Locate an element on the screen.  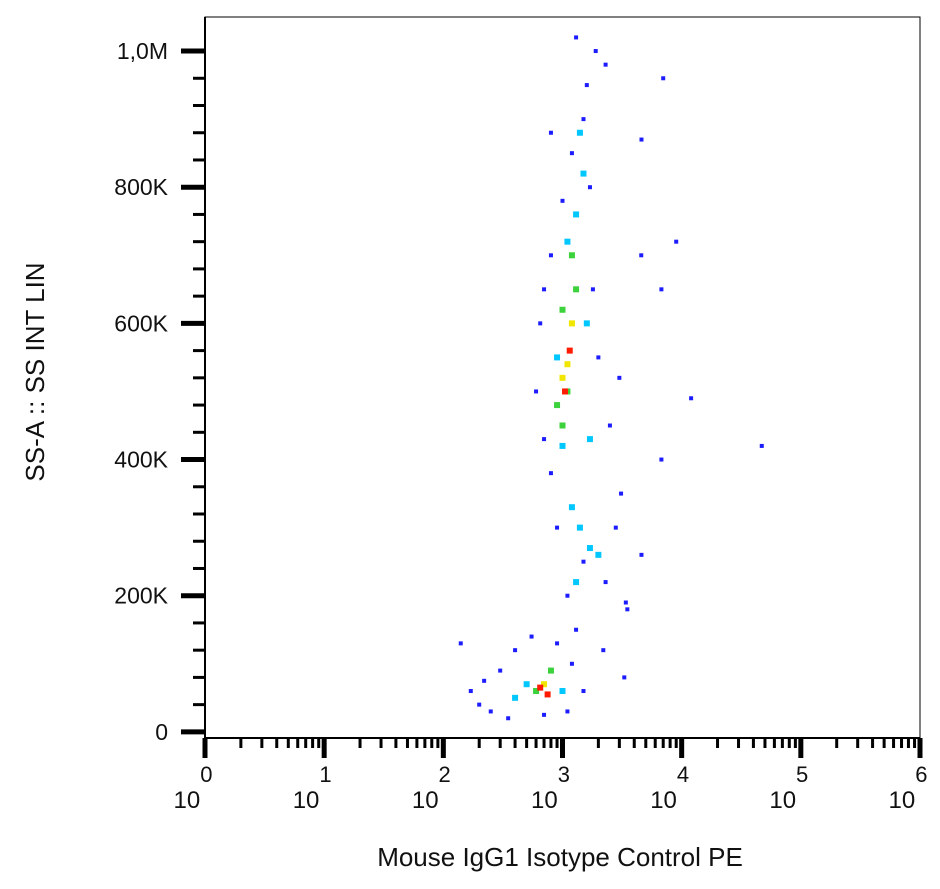
y-tick-label: 200K is located at coordinates (141, 596).